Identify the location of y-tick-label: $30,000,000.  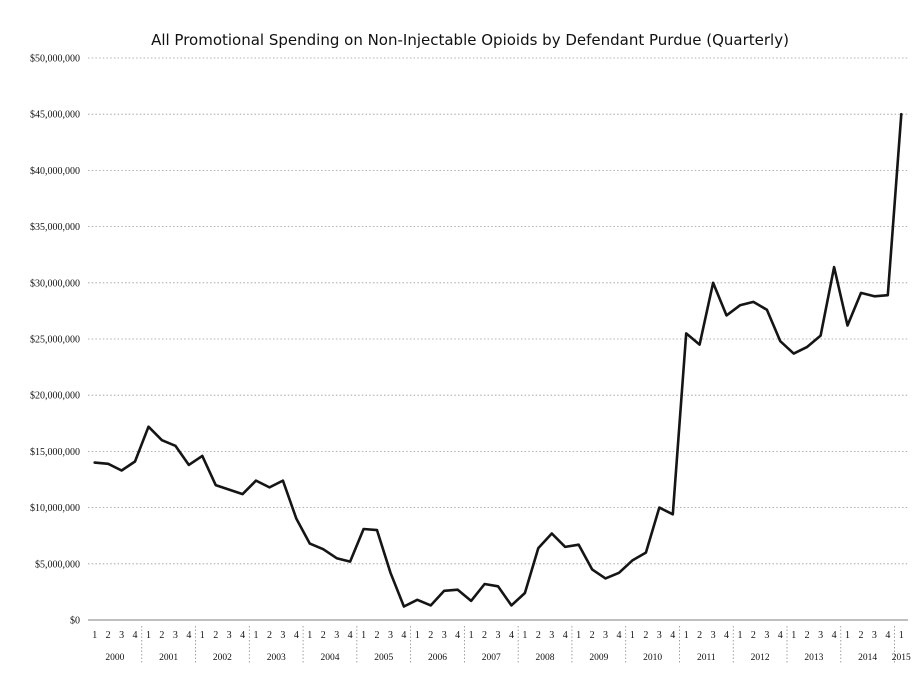
(55, 283).